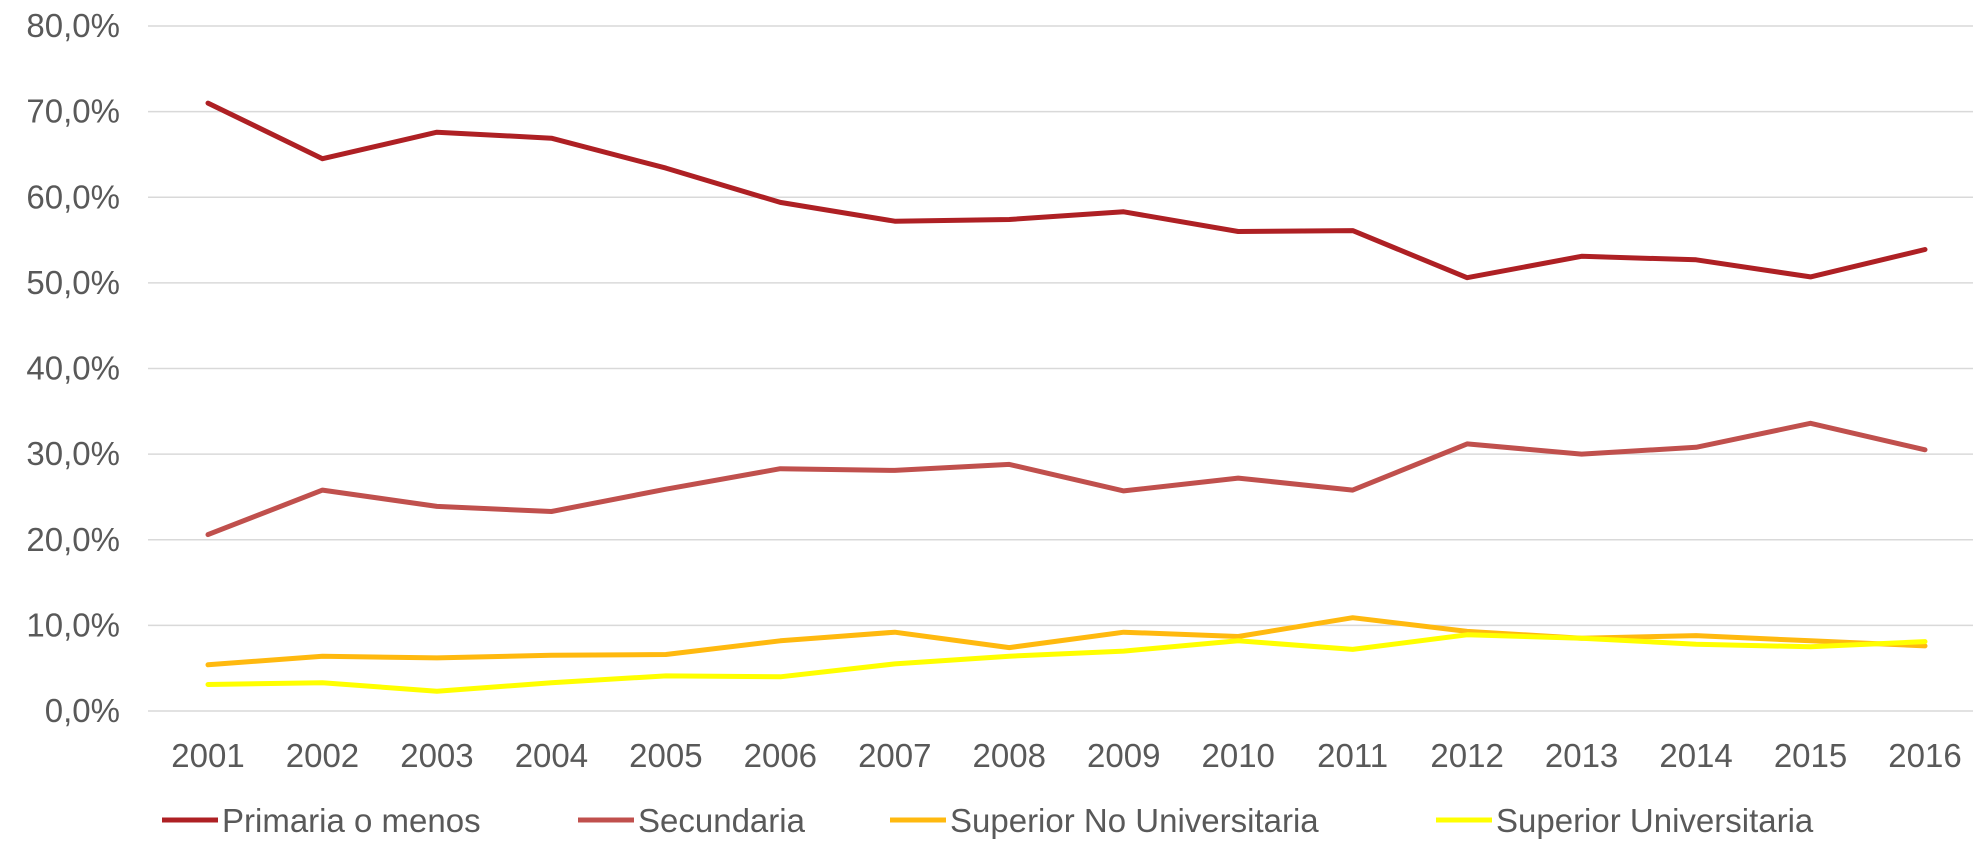 The width and height of the screenshot is (1973, 841). Describe the element at coordinates (207, 755) in the screenshot. I see `x-tick-label: 2001` at that location.